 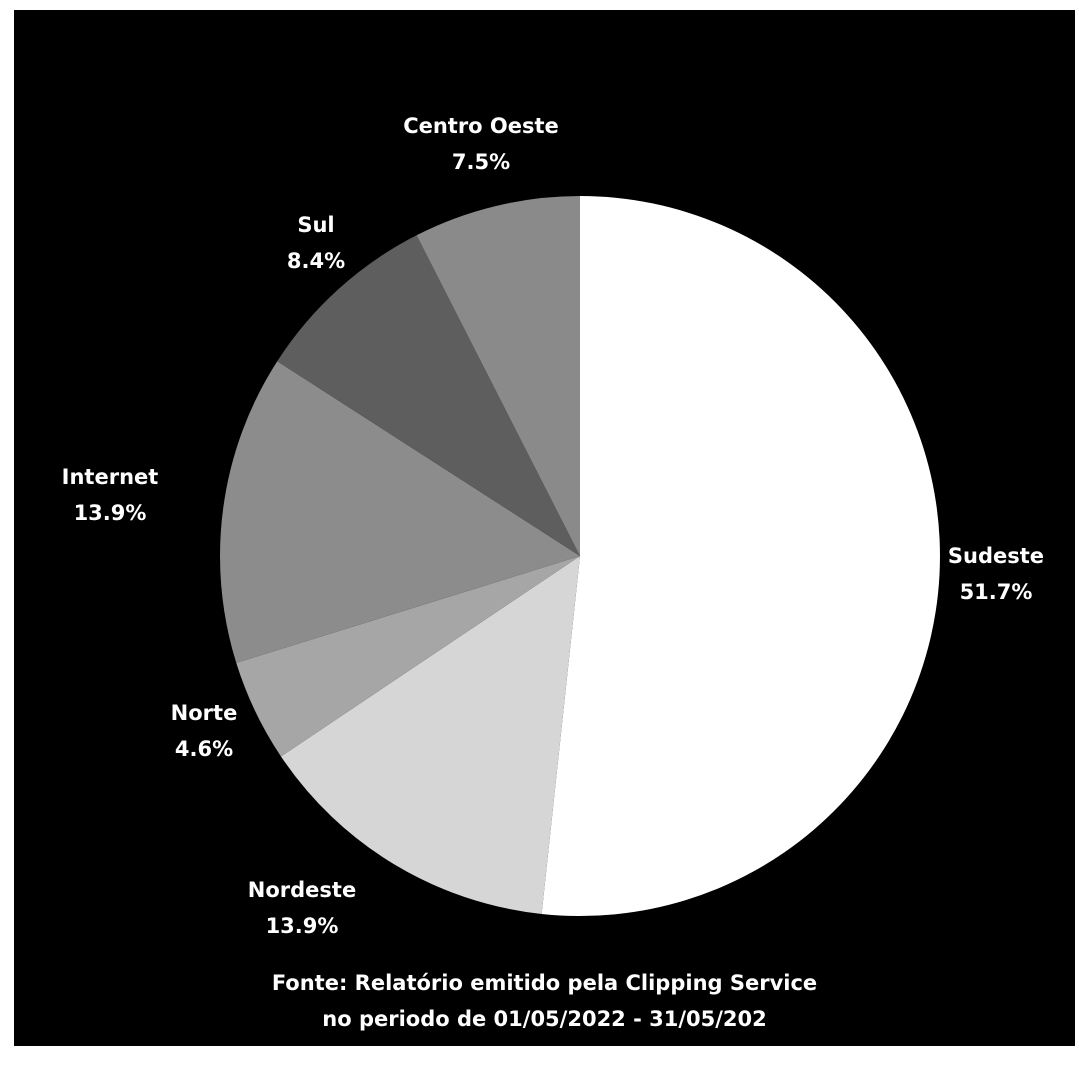 I want to click on source-note-line-2: no periodo de 01/05/2022 - 31/05/202, so click(x=544, y=1019).